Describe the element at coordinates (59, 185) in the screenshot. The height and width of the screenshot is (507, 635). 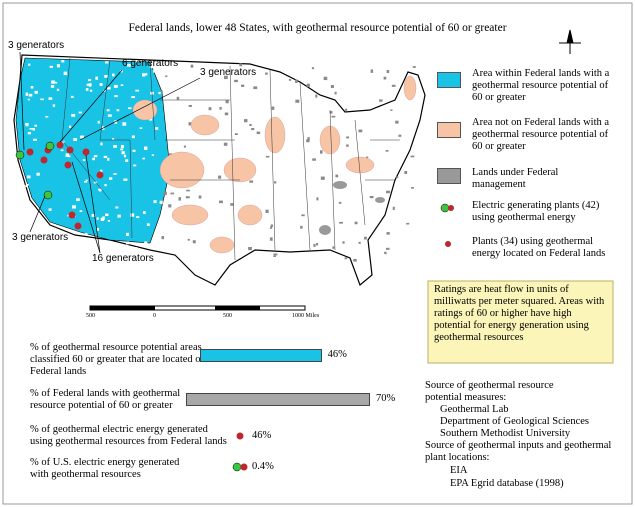
I see `plants` at that location.